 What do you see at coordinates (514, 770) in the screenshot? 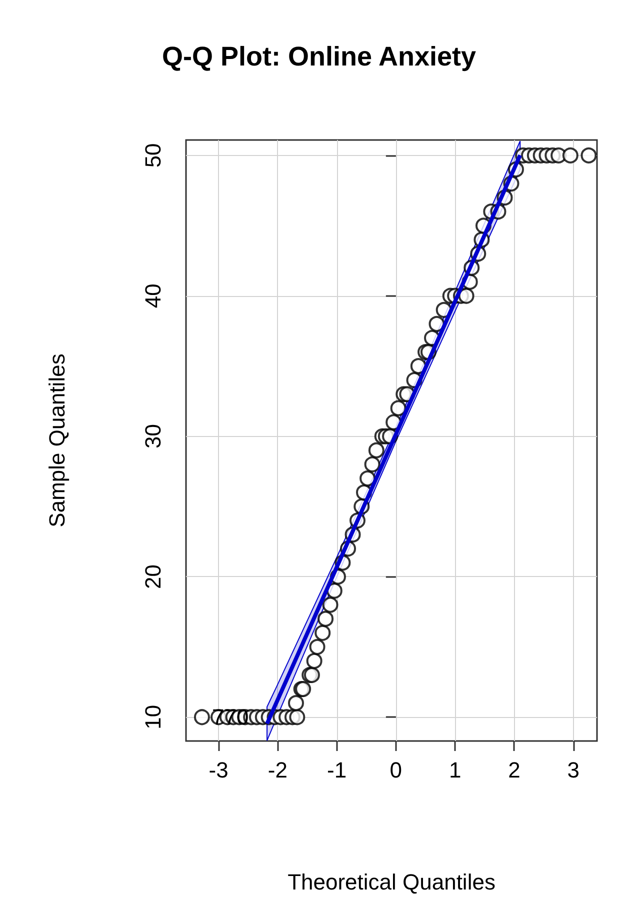
I see `x-tick-label: 2` at bounding box center [514, 770].